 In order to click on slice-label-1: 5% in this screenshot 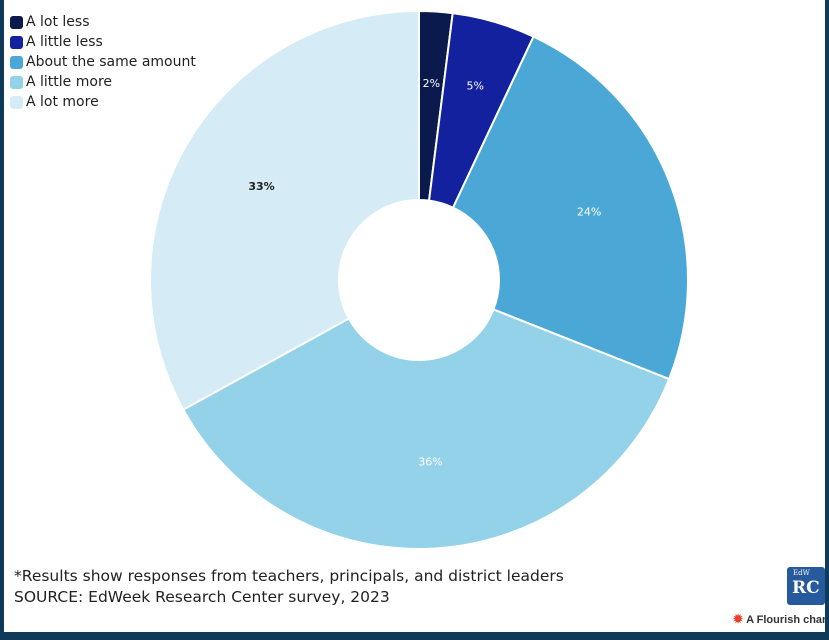, I will do `click(475, 85)`.